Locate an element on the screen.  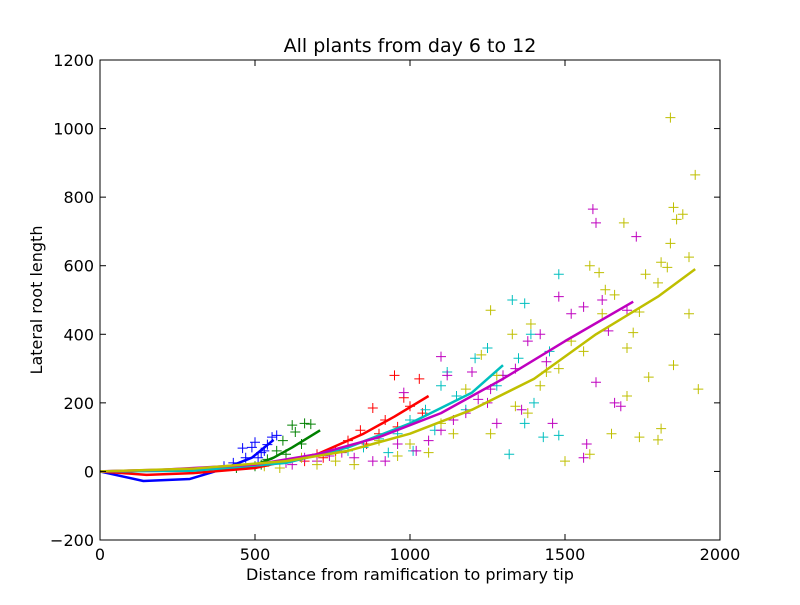
y-tick-label: 400 is located at coordinates (78, 334).